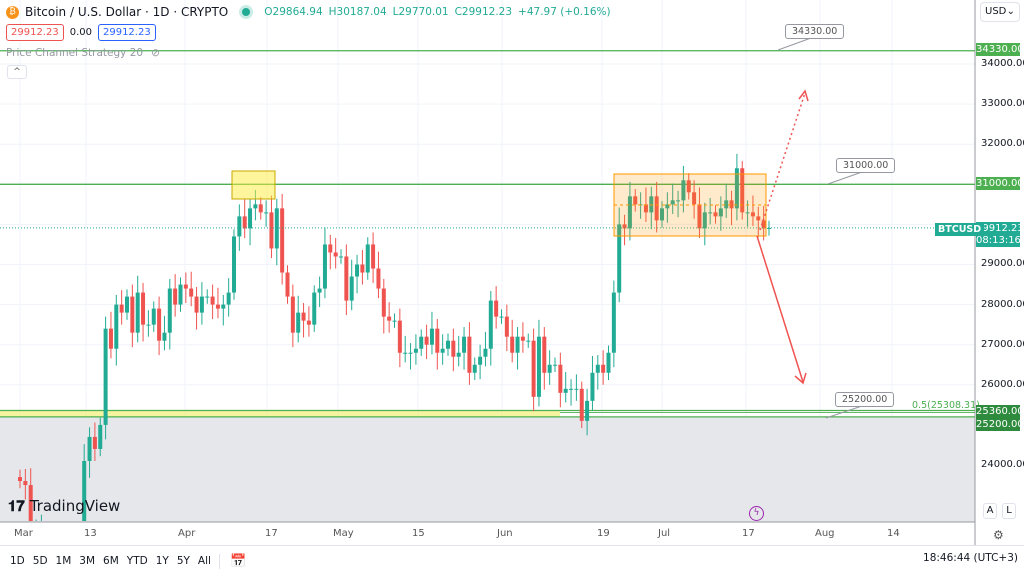  What do you see at coordinates (293, 12) in the screenshot?
I see `ohlc-open: O29864.94` at bounding box center [293, 12].